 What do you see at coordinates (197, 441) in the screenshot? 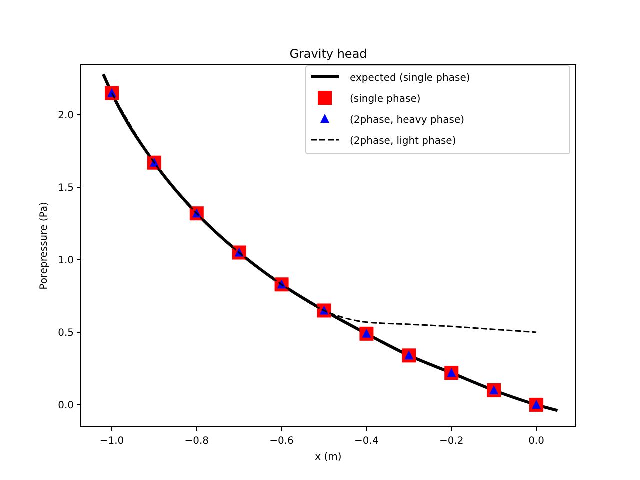
I see `x-tick-label: −0.8` at bounding box center [197, 441].